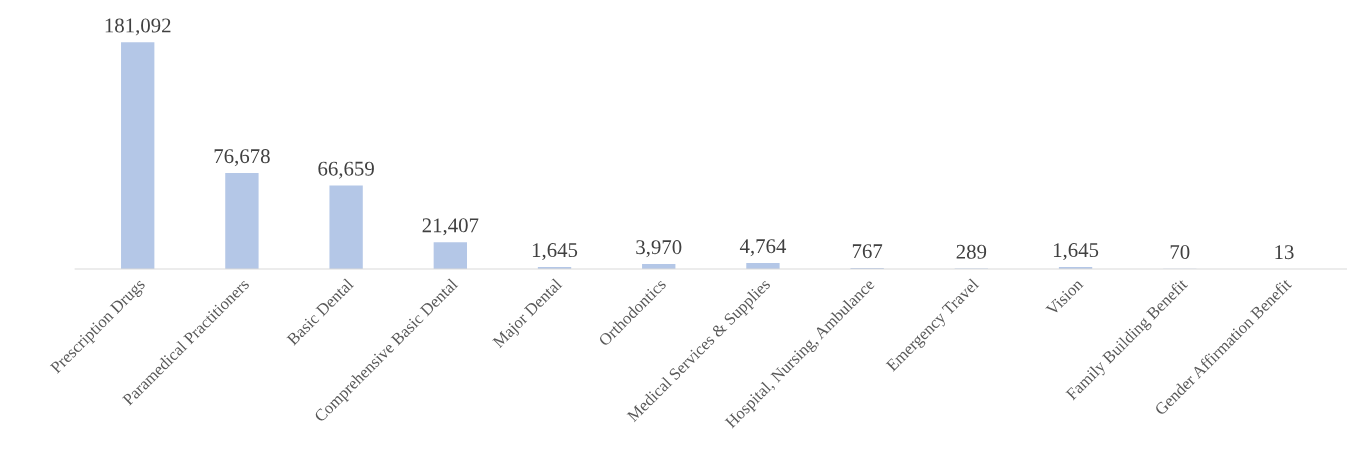 Image resolution: width=1367 pixels, height=476 pixels. Describe the element at coordinates (346, 170) in the screenshot. I see `data-label: 66,659` at that location.